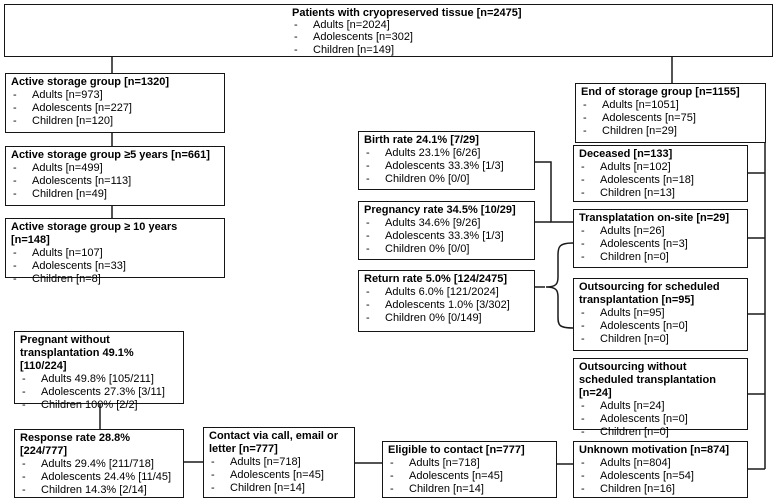 Image resolution: width=778 pixels, height=500 pixels. Describe the element at coordinates (529, 50) in the screenshot. I see `node-item: Children [n=149]` at that location.